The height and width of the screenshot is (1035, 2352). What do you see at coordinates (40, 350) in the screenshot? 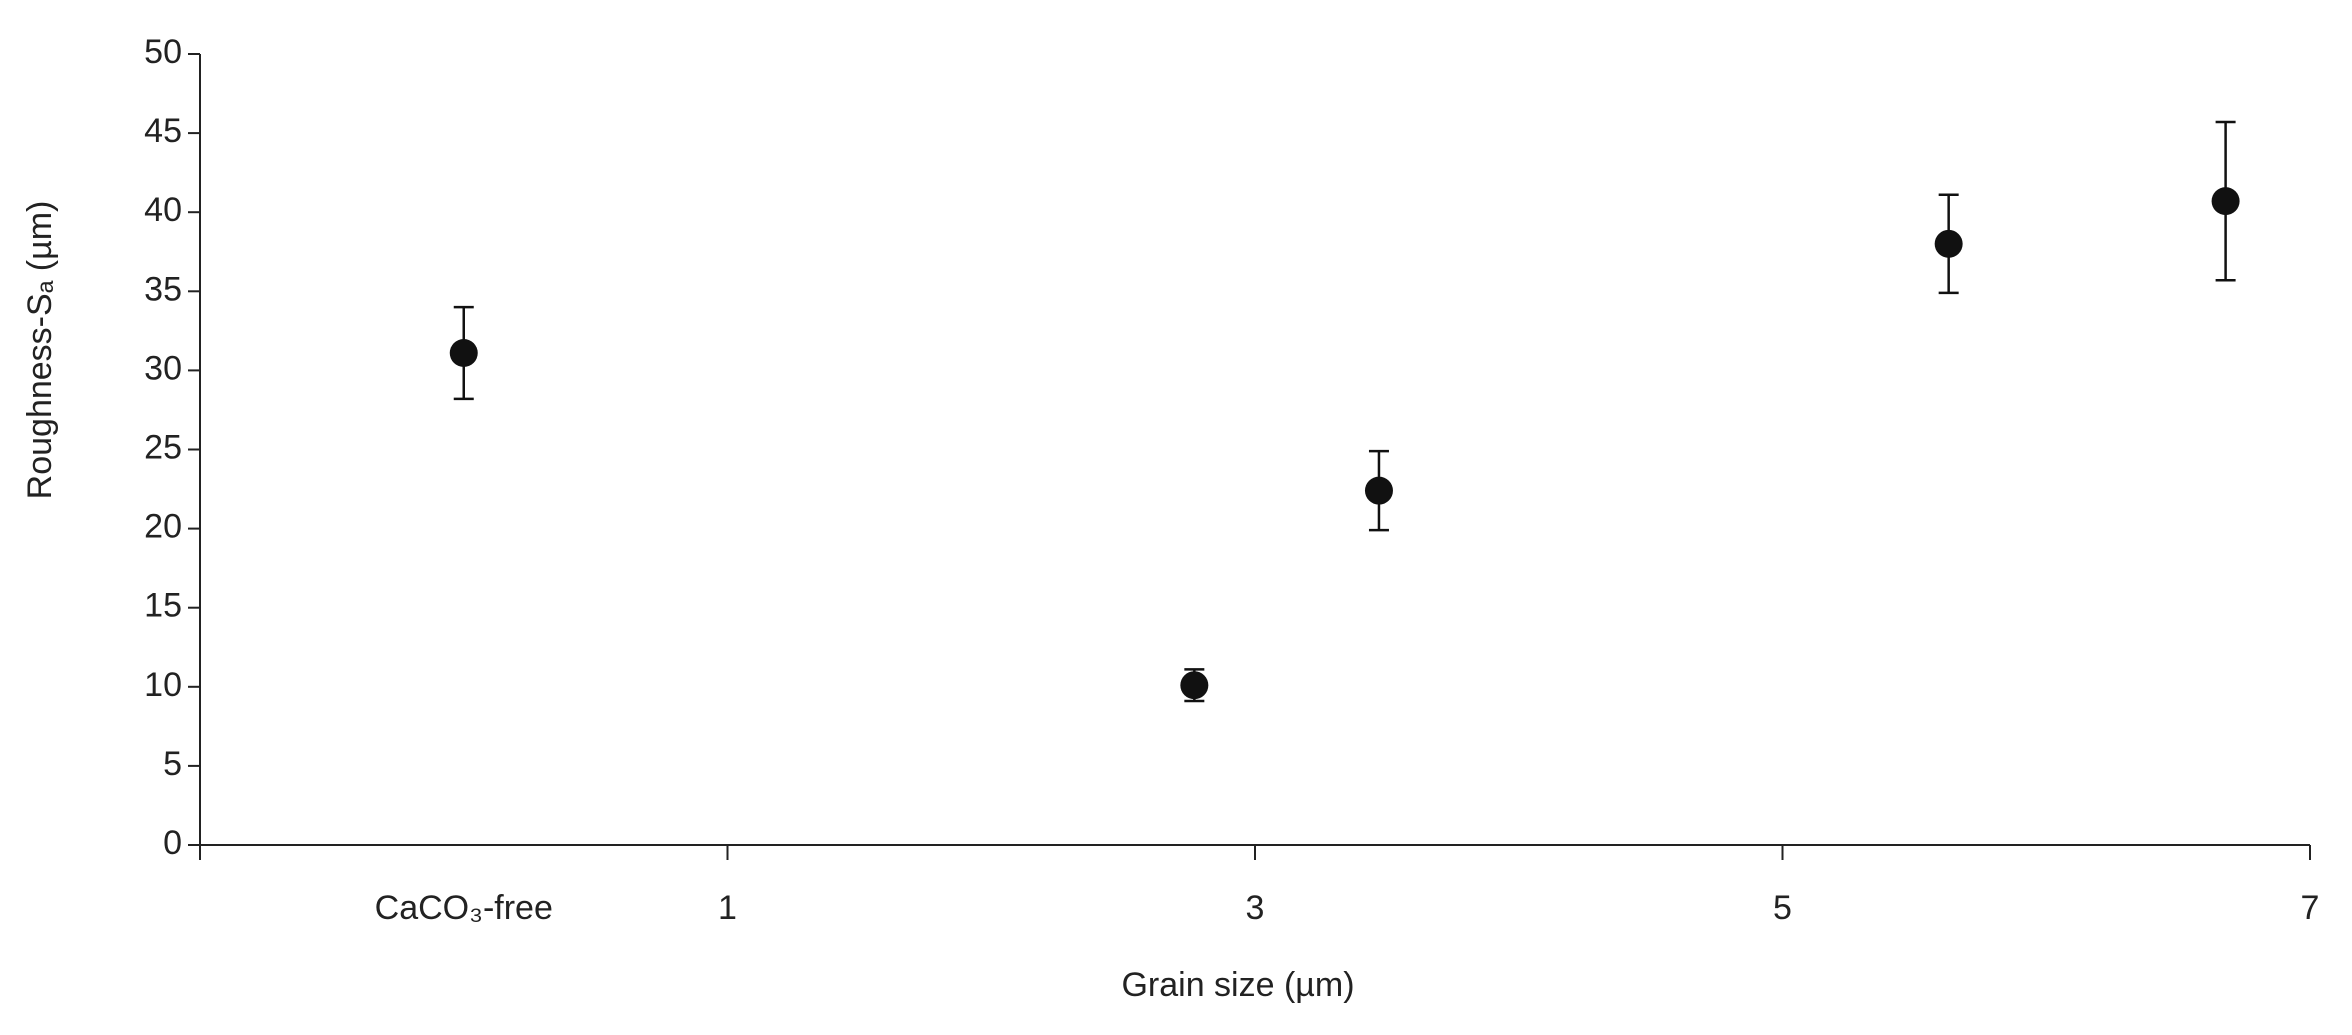
I see `y-axis-title: Roughness-Sₐ (µm)` at bounding box center [40, 350].